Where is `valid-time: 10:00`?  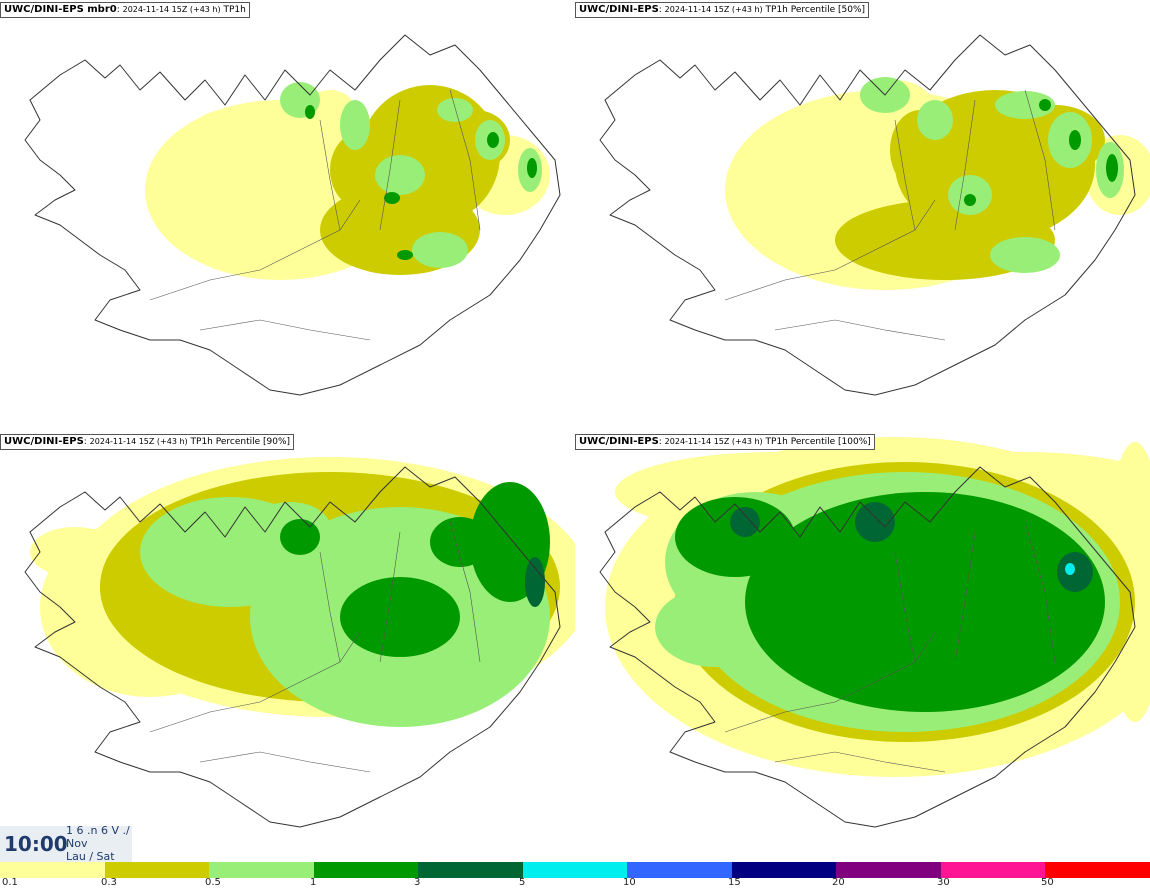
valid-time: 10:00 is located at coordinates (36, 844).